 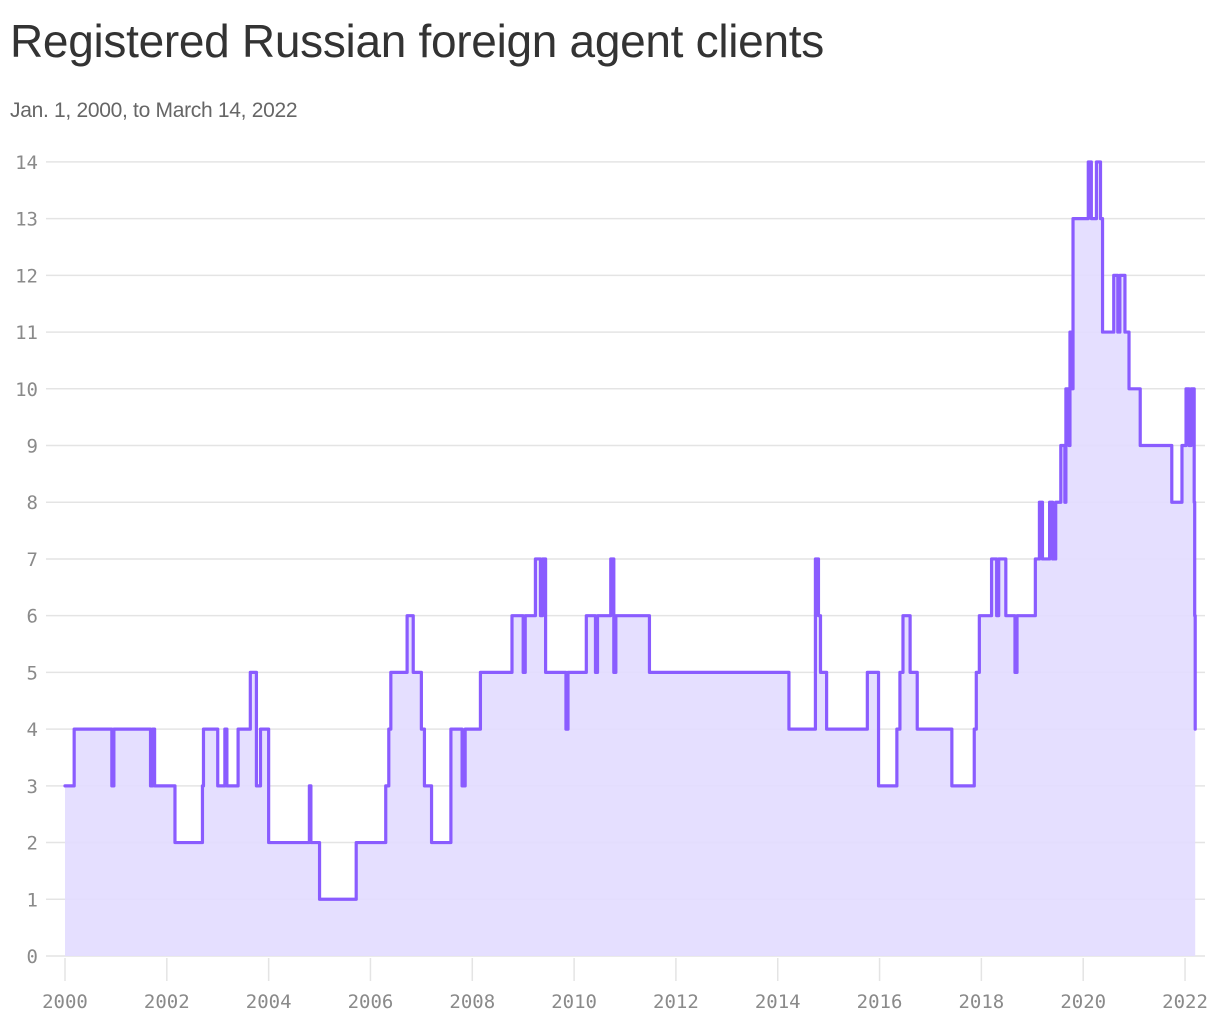 What do you see at coordinates (32, 957) in the screenshot?
I see `y-tick-label: 0` at bounding box center [32, 957].